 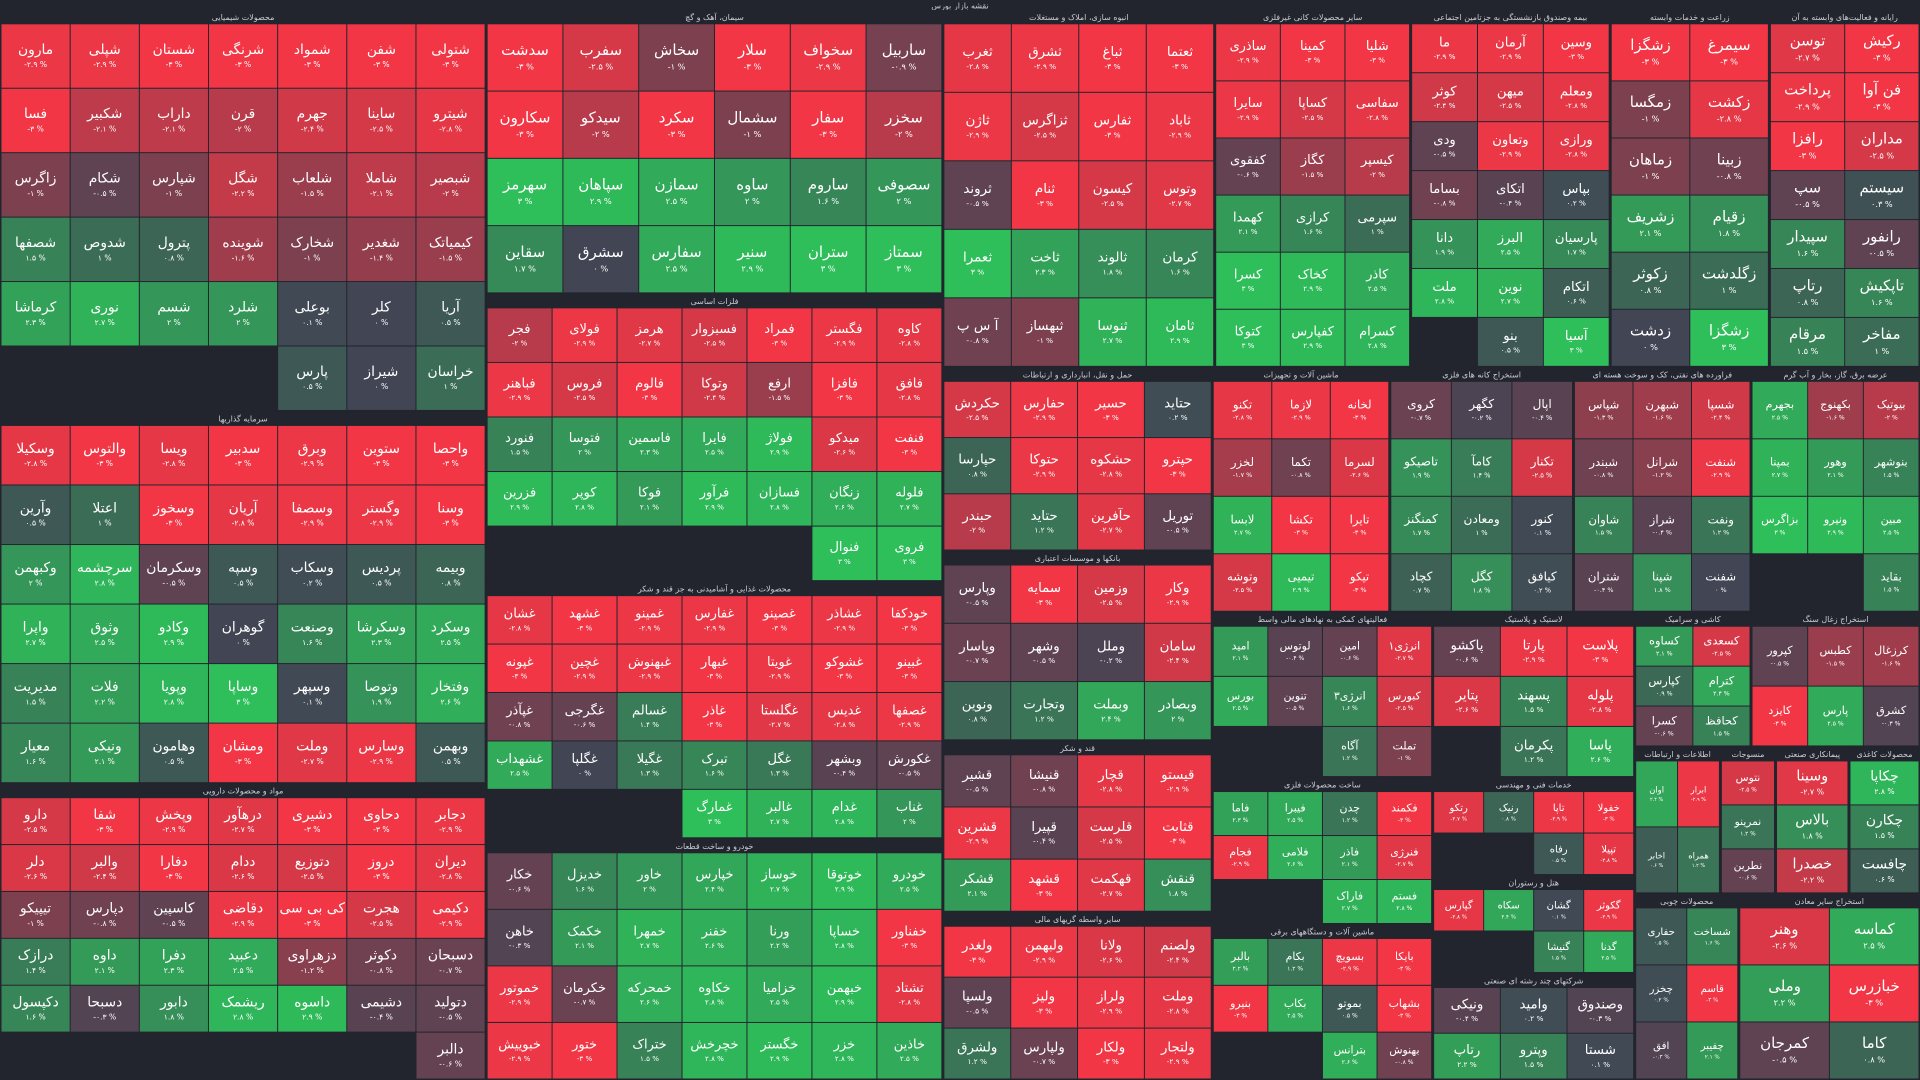 I want to click on stock-symbol: وتعاون, so click(x=1510, y=140).